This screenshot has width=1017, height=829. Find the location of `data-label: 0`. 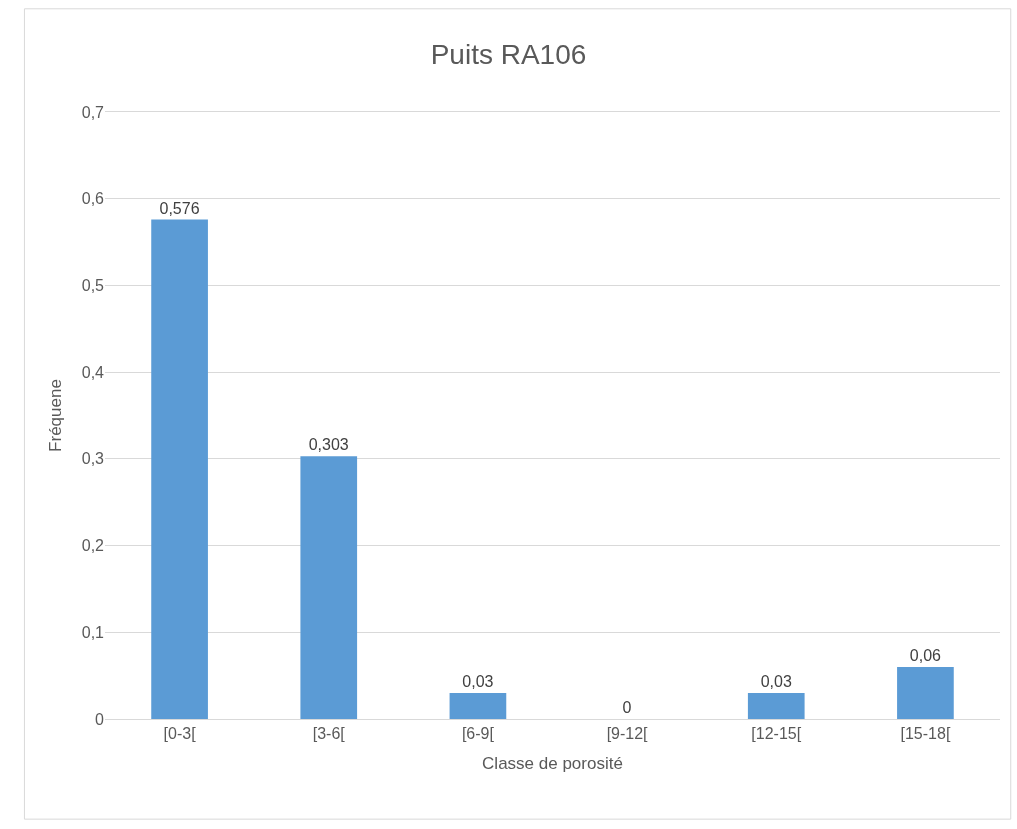

data-label: 0 is located at coordinates (627, 707).